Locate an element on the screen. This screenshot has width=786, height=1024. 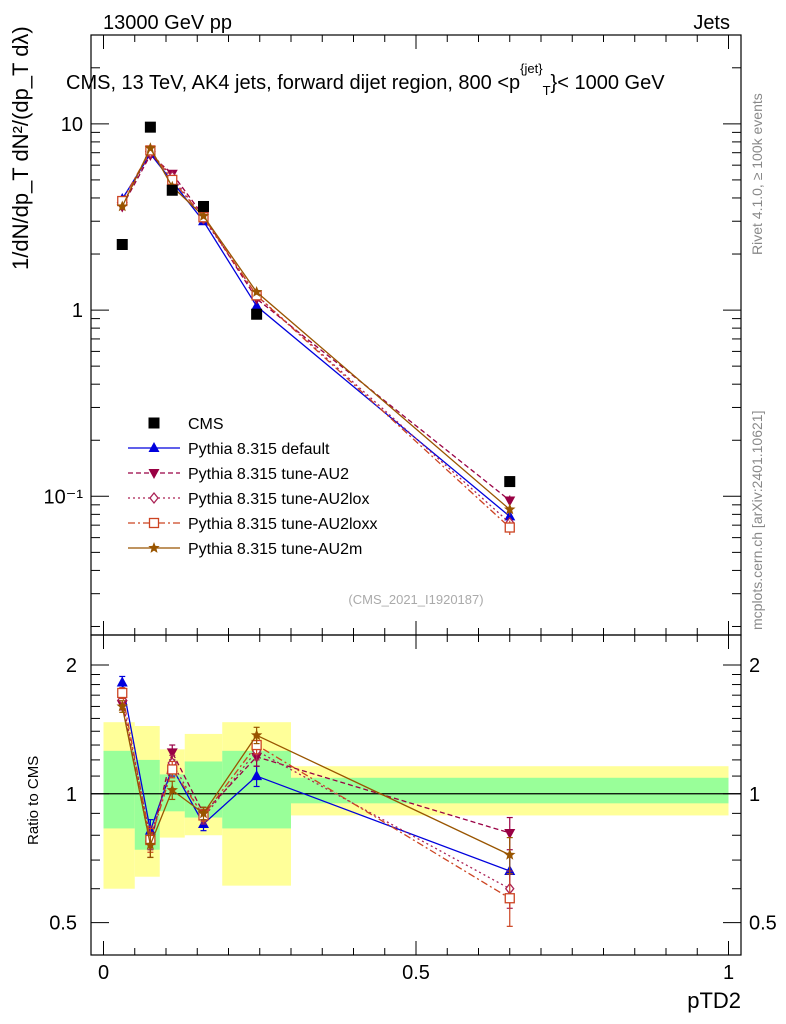
ratio-bands is located at coordinates (416, 805).